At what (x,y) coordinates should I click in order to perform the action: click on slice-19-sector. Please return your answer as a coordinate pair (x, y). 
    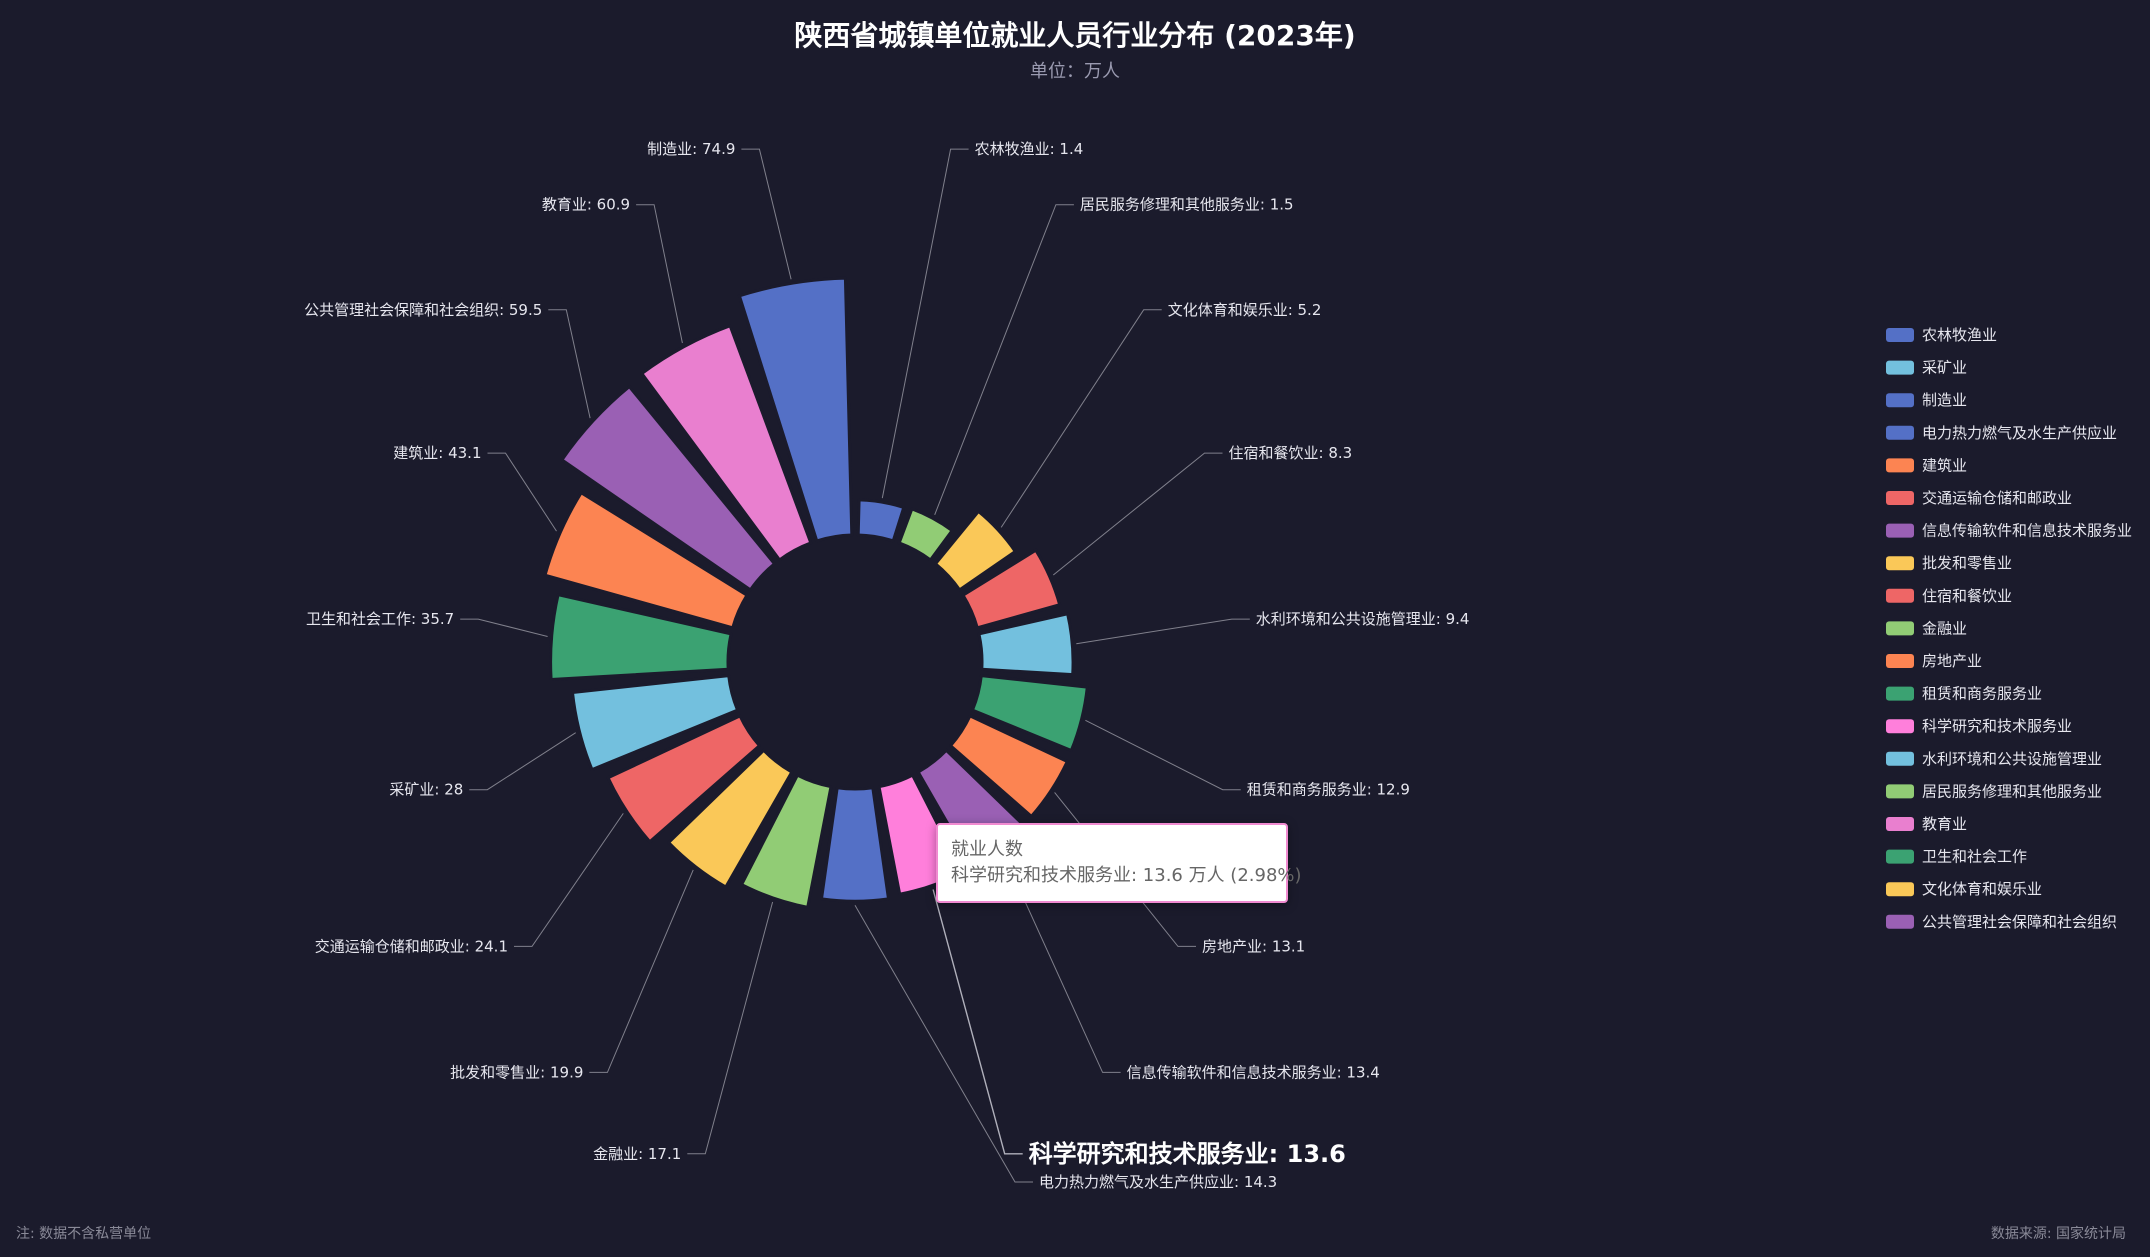
    Looking at the image, I should click on (795, 409).